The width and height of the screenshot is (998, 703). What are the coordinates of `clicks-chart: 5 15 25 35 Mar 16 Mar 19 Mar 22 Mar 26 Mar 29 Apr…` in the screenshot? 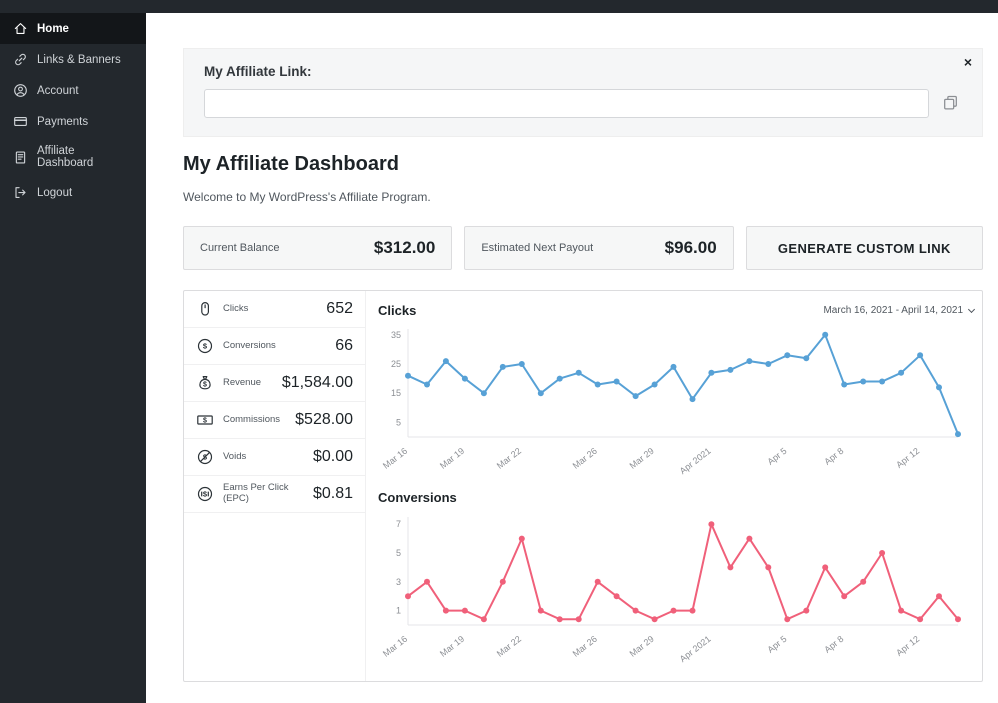 It's located at (671, 402).